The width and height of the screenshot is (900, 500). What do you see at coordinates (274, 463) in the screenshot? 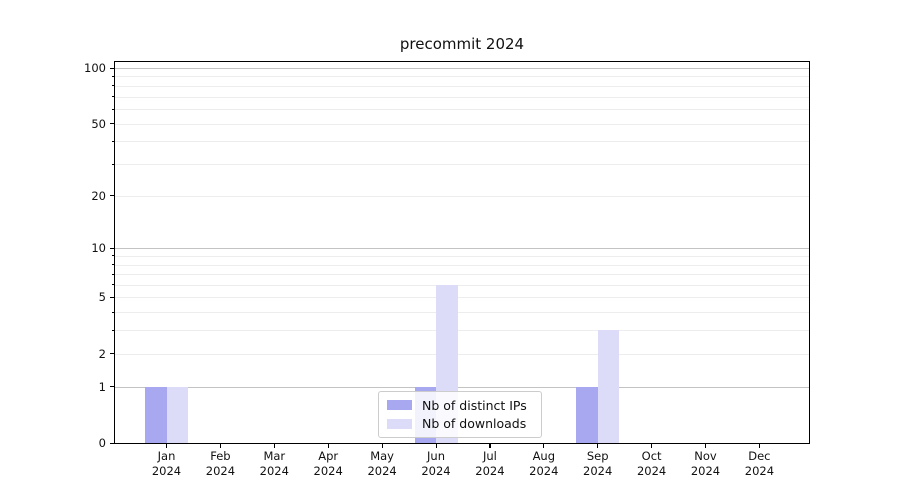
I see `x-tick-label: Mar 2024` at bounding box center [274, 463].